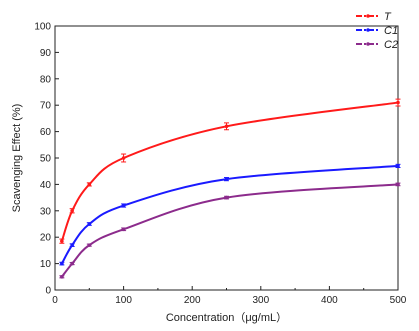 Image resolution: width=419 pixels, height=331 pixels. I want to click on legend: T C1 C2, so click(377, 31).